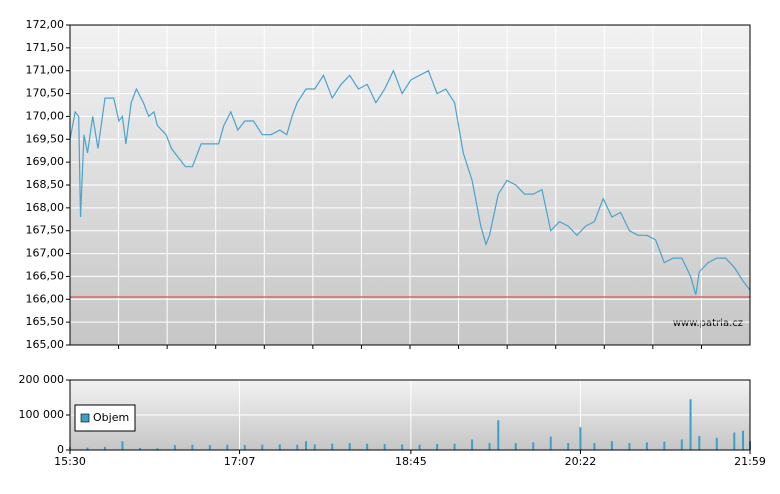 This screenshot has height=494, width=780. Describe the element at coordinates (411, 461) in the screenshot. I see `x-tick-label: 18:45` at that location.